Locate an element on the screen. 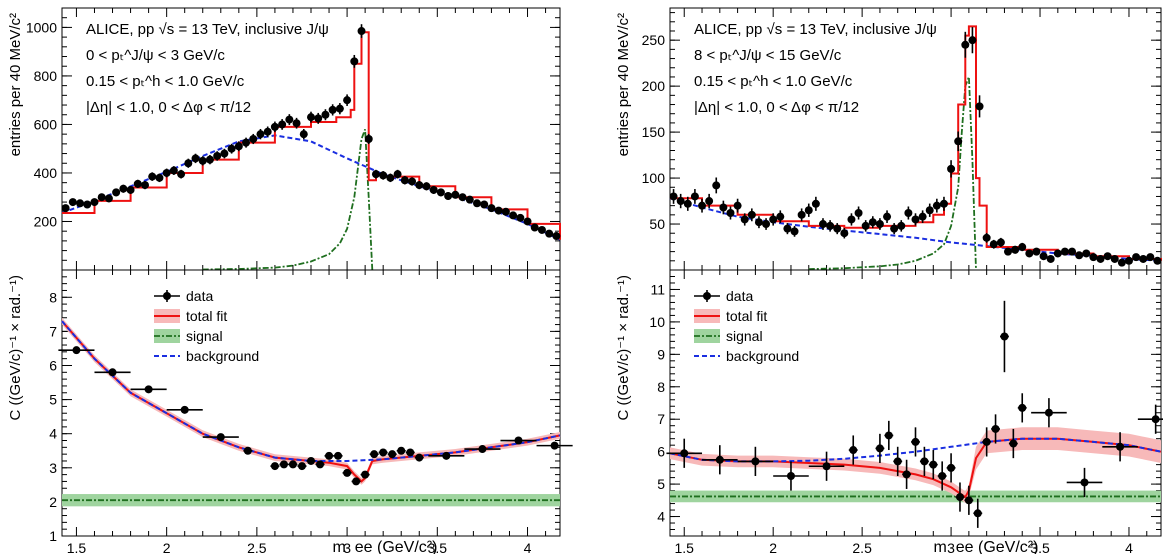 The height and width of the screenshot is (554, 1163). y-tick-label: 250 is located at coordinates (654, 40).